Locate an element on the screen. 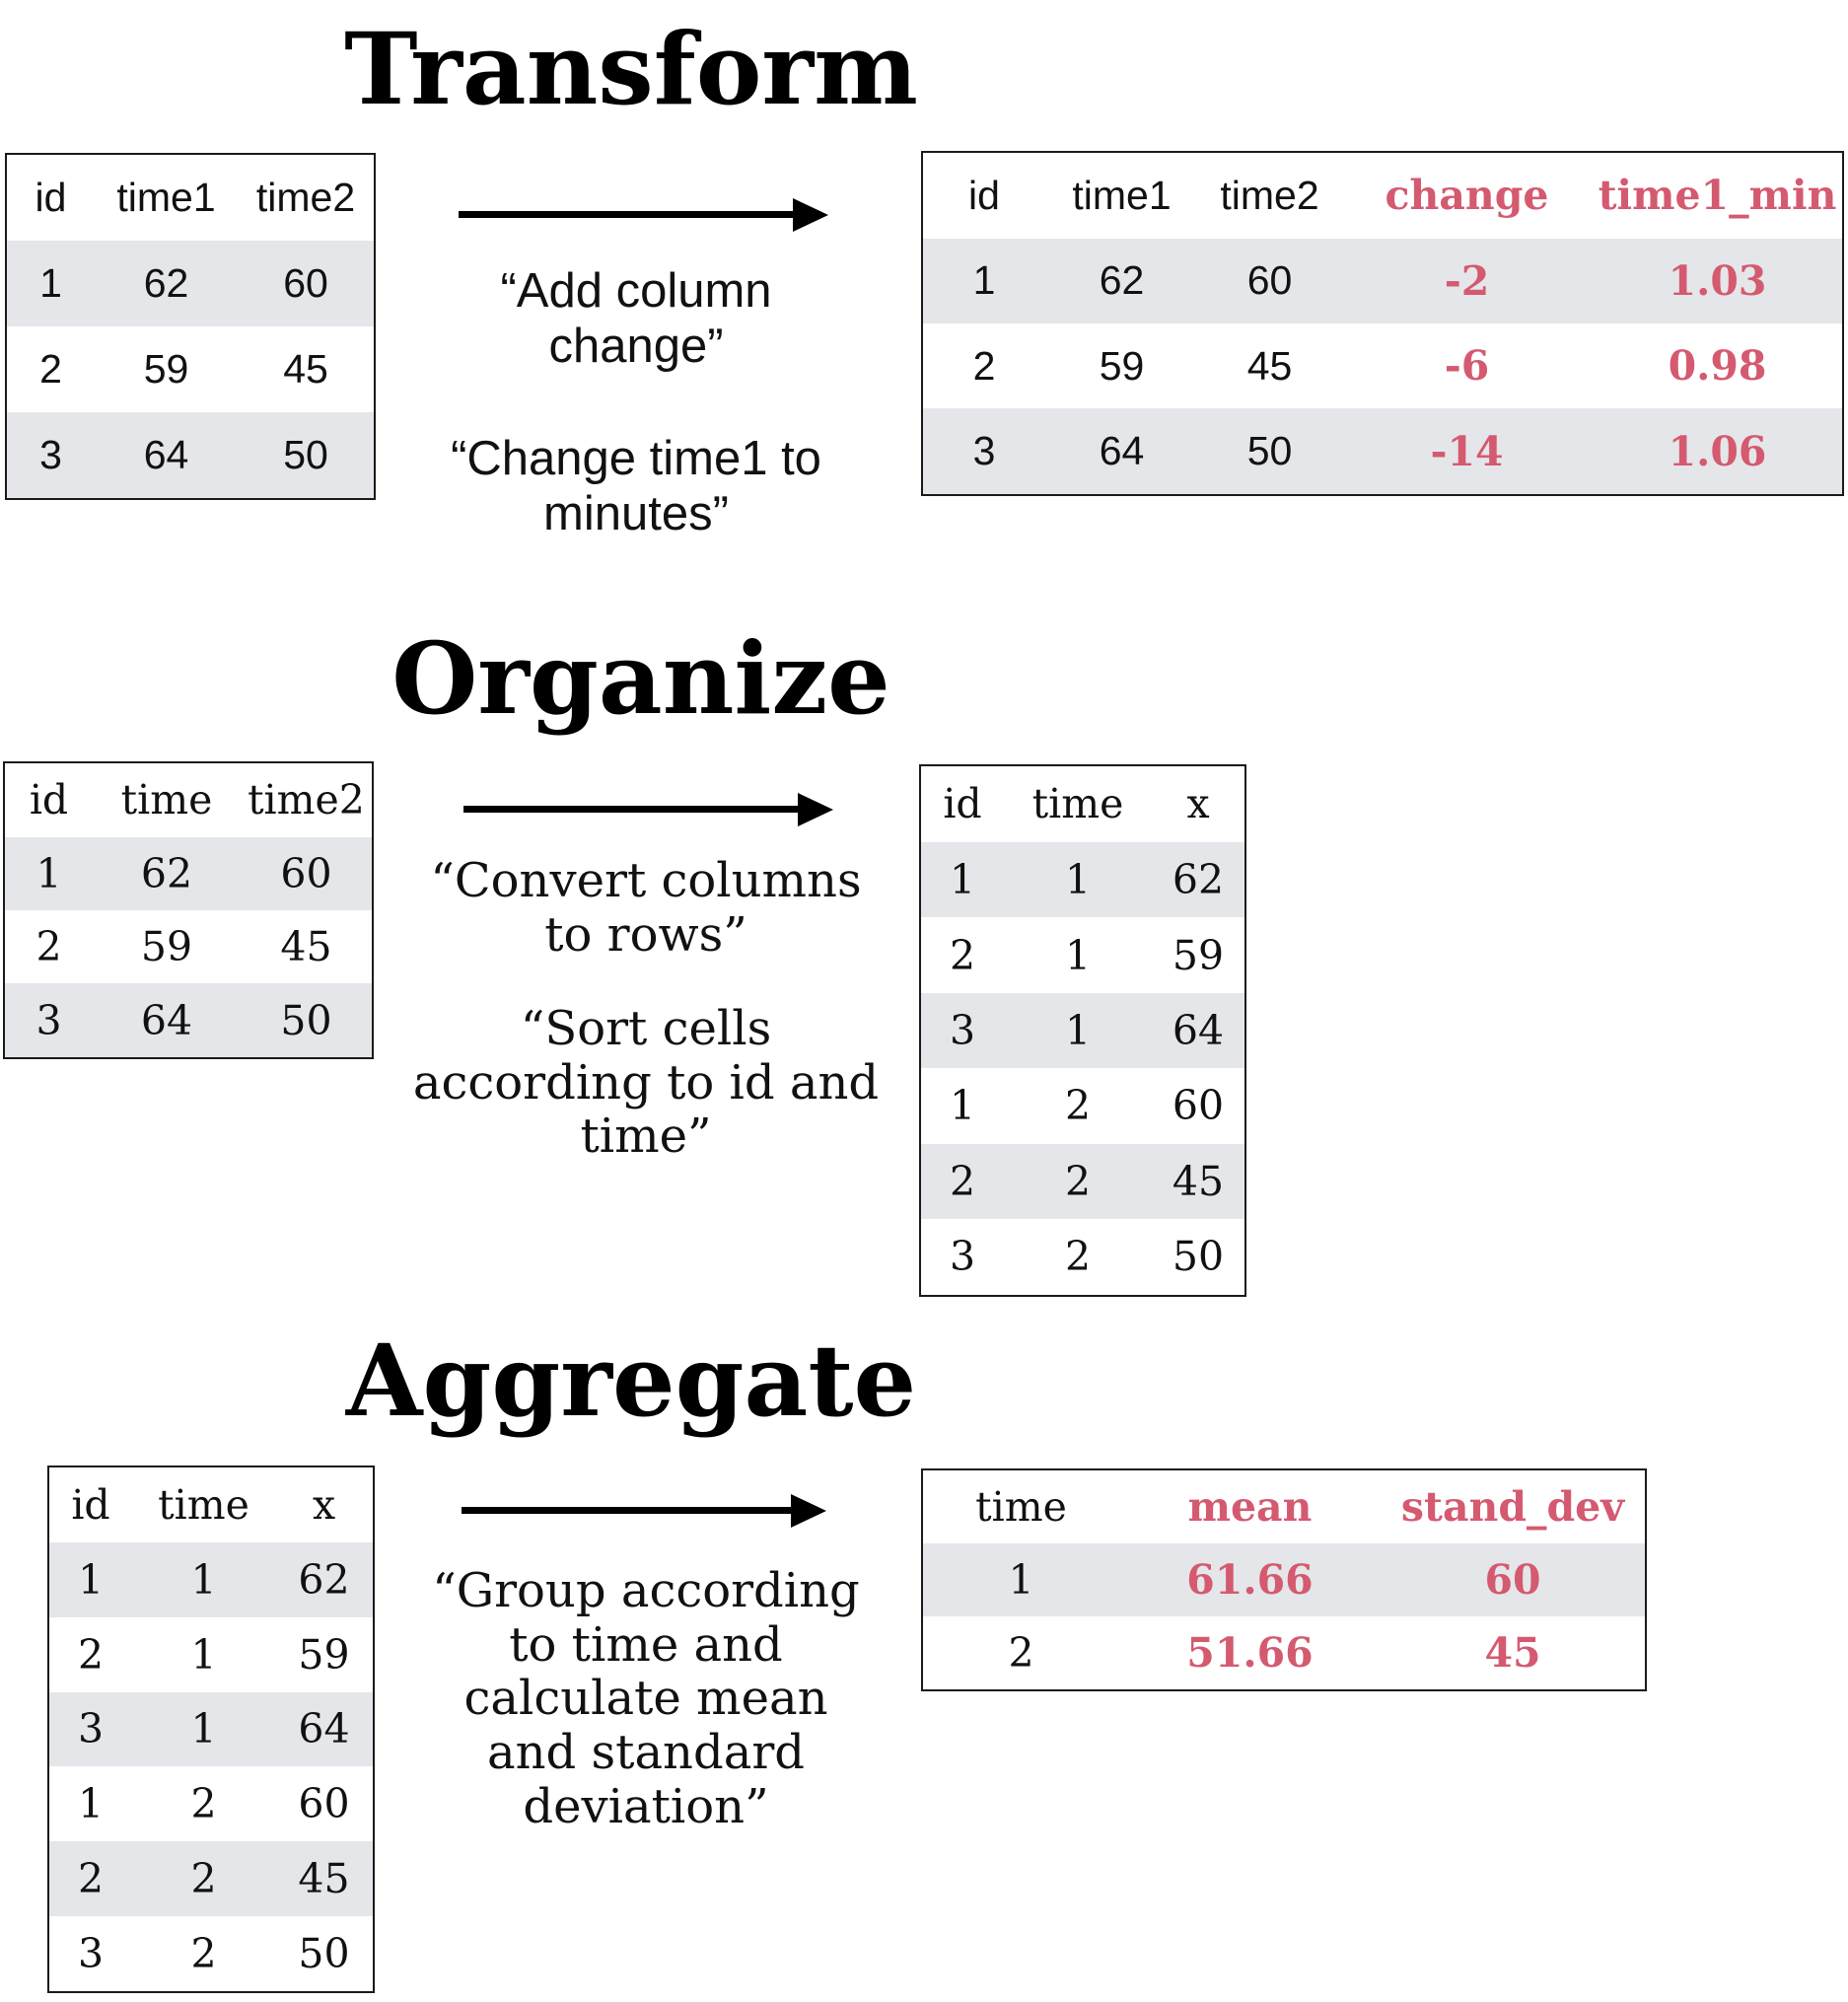 This screenshot has width=1848, height=2002. table-cell: -2 is located at coordinates (1467, 280).